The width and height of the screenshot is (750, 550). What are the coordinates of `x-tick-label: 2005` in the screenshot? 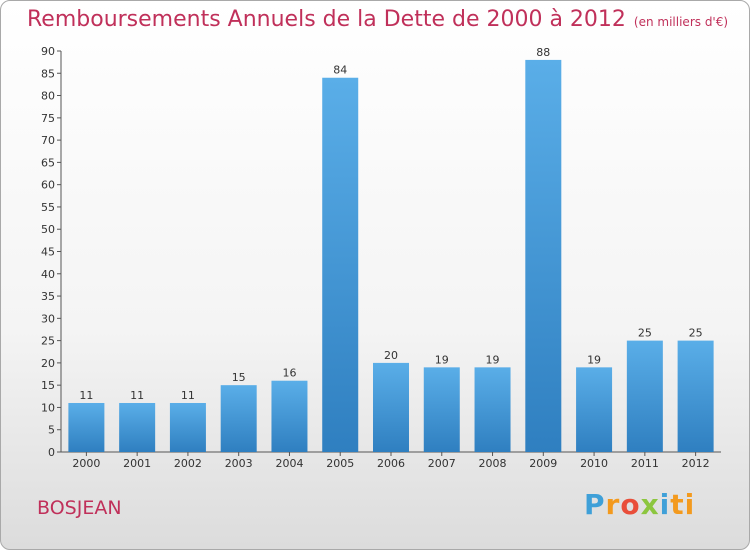 It's located at (340, 463).